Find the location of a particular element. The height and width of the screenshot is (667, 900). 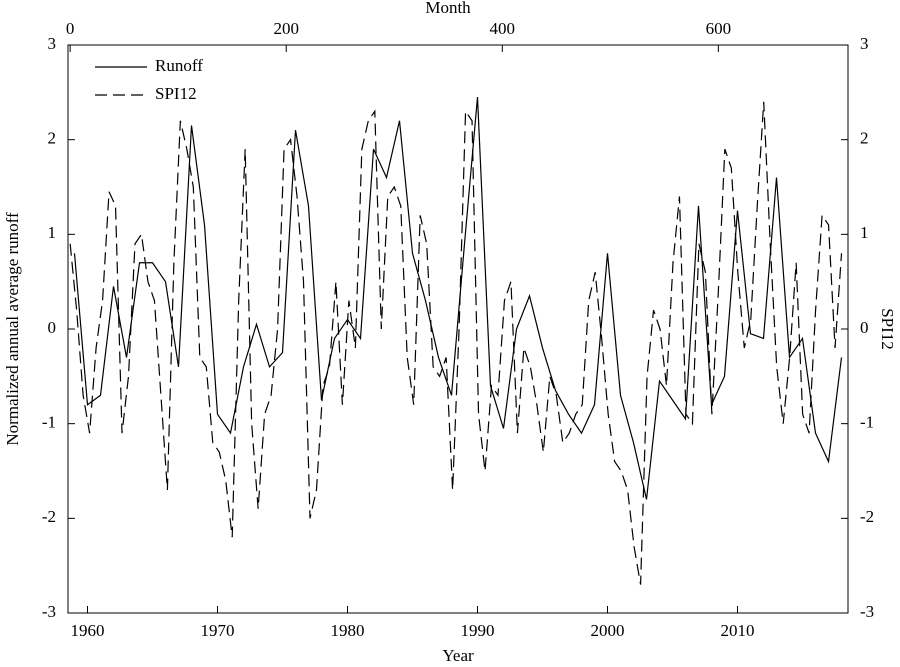

y-tick-label: 0 is located at coordinates (52, 327).